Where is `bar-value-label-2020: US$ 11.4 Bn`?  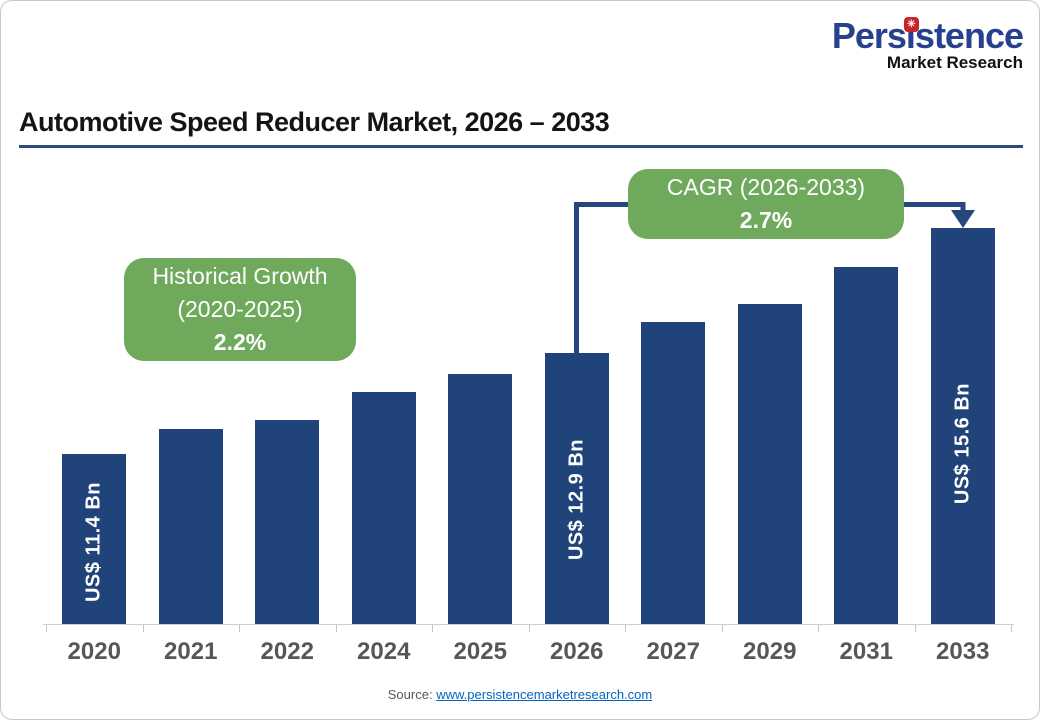
bar-value-label-2020: US$ 11.4 Bn is located at coordinates (93, 541).